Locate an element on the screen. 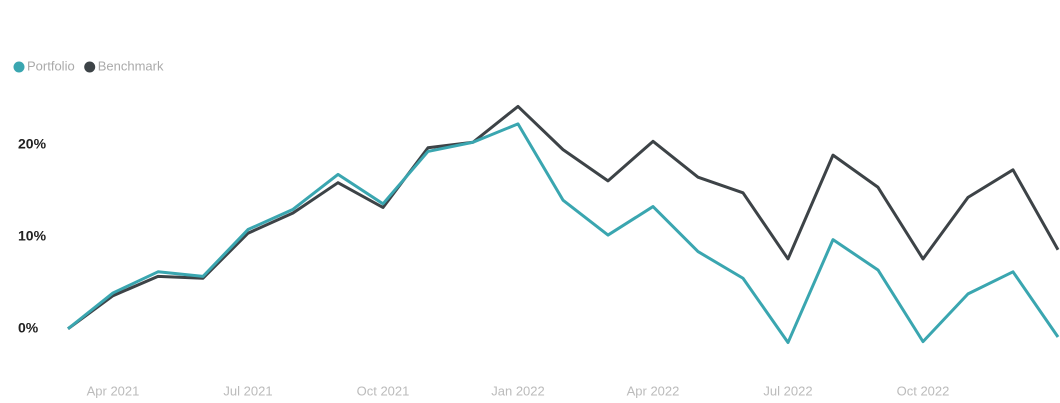 The width and height of the screenshot is (1060, 403). y-tick-label: 20% is located at coordinates (32, 144).